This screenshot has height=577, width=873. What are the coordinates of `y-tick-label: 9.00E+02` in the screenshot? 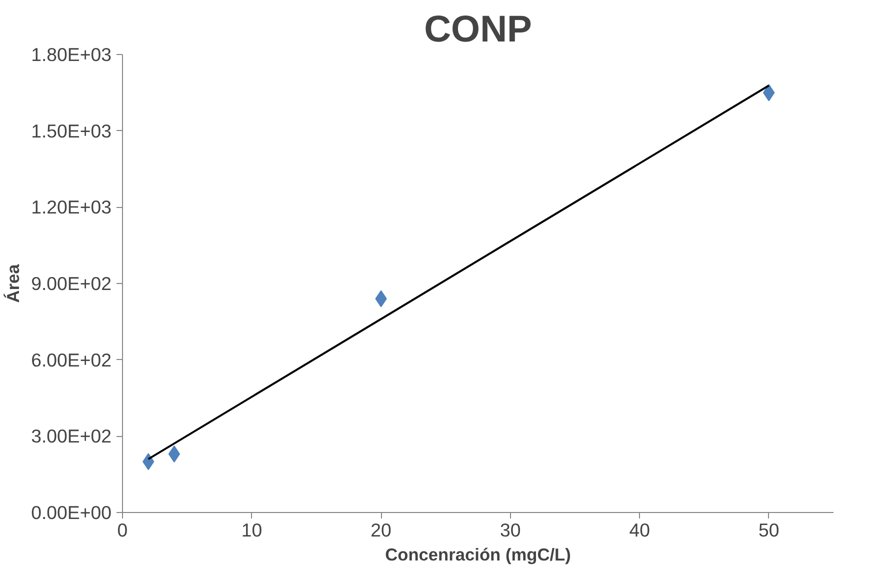 It's located at (71, 283).